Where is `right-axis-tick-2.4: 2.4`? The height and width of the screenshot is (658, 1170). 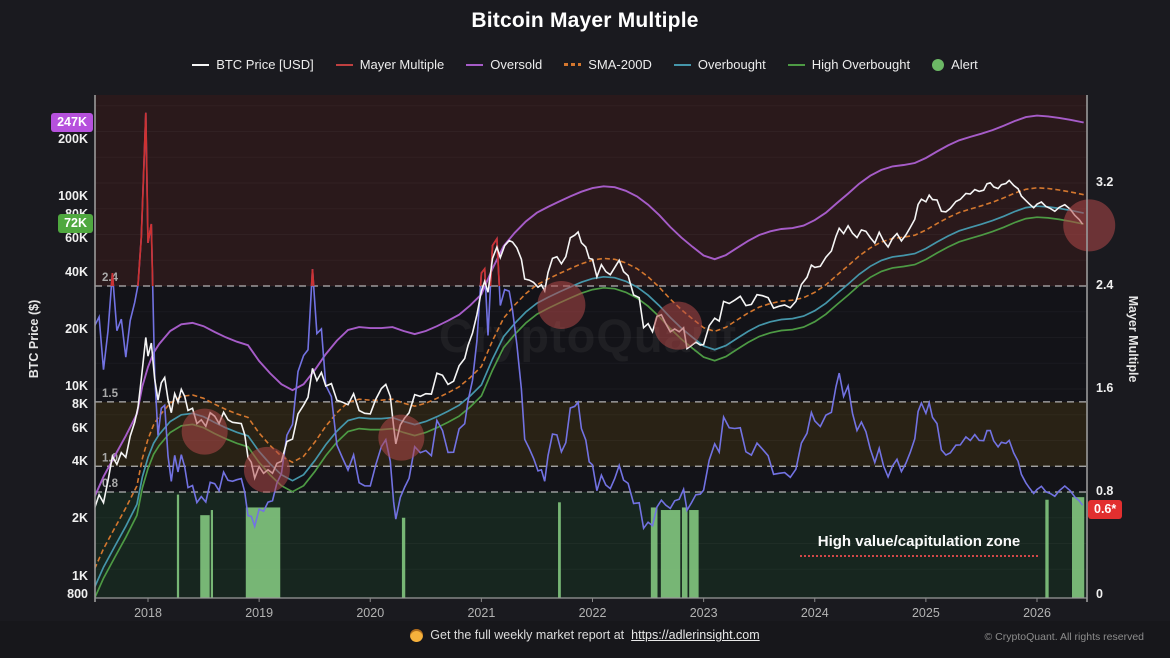 right-axis-tick-2.4: 2.4 is located at coordinates (1105, 285).